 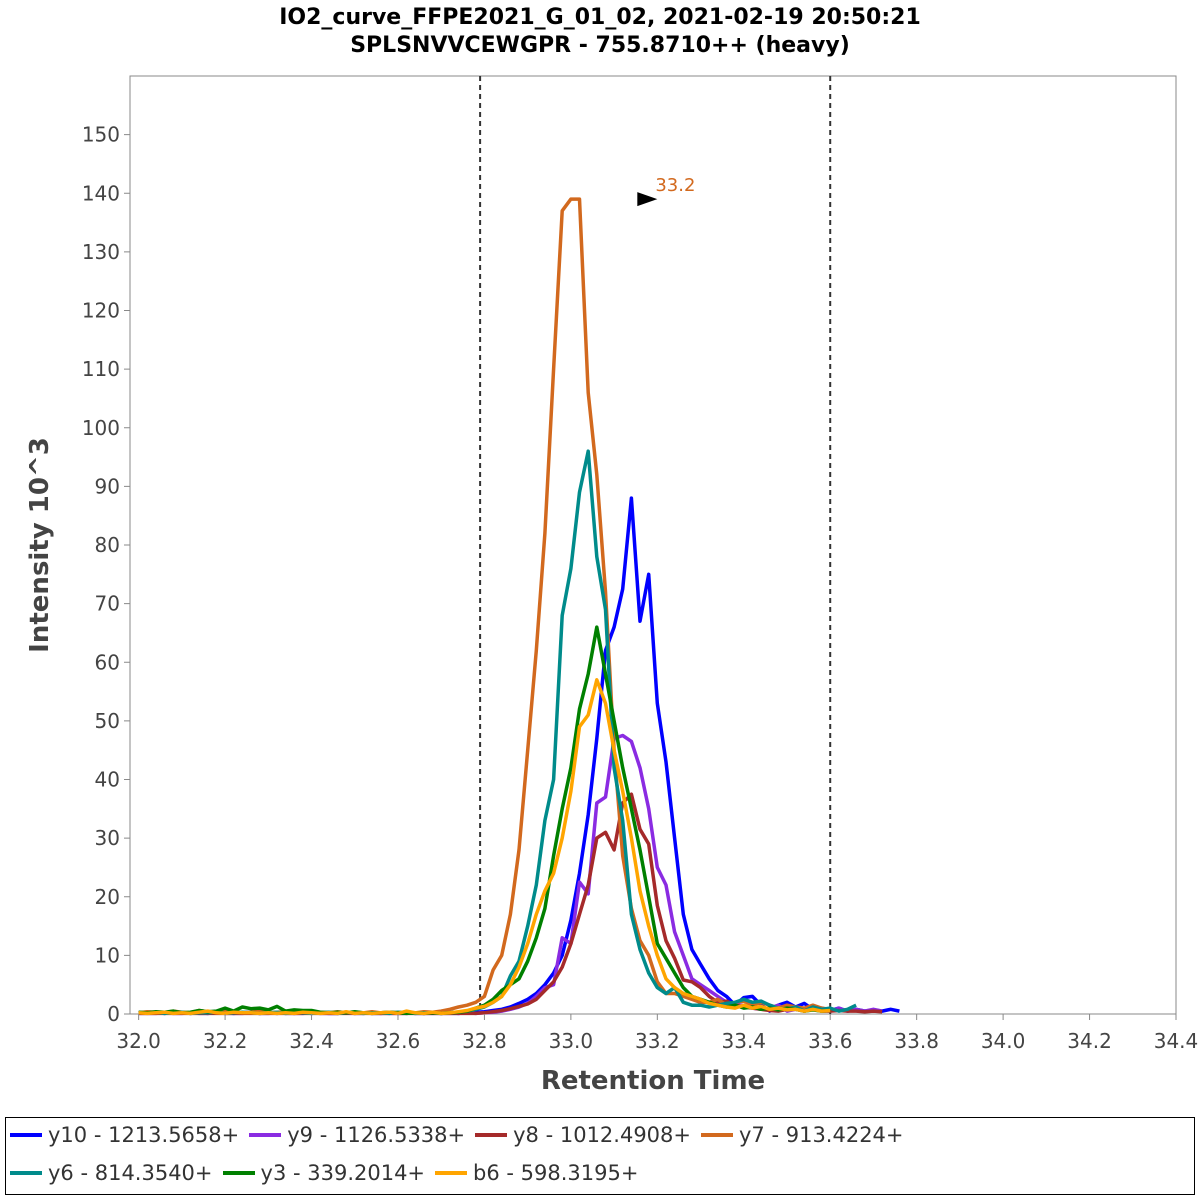 I want to click on y-tick-label: 70, so click(x=107, y=604).